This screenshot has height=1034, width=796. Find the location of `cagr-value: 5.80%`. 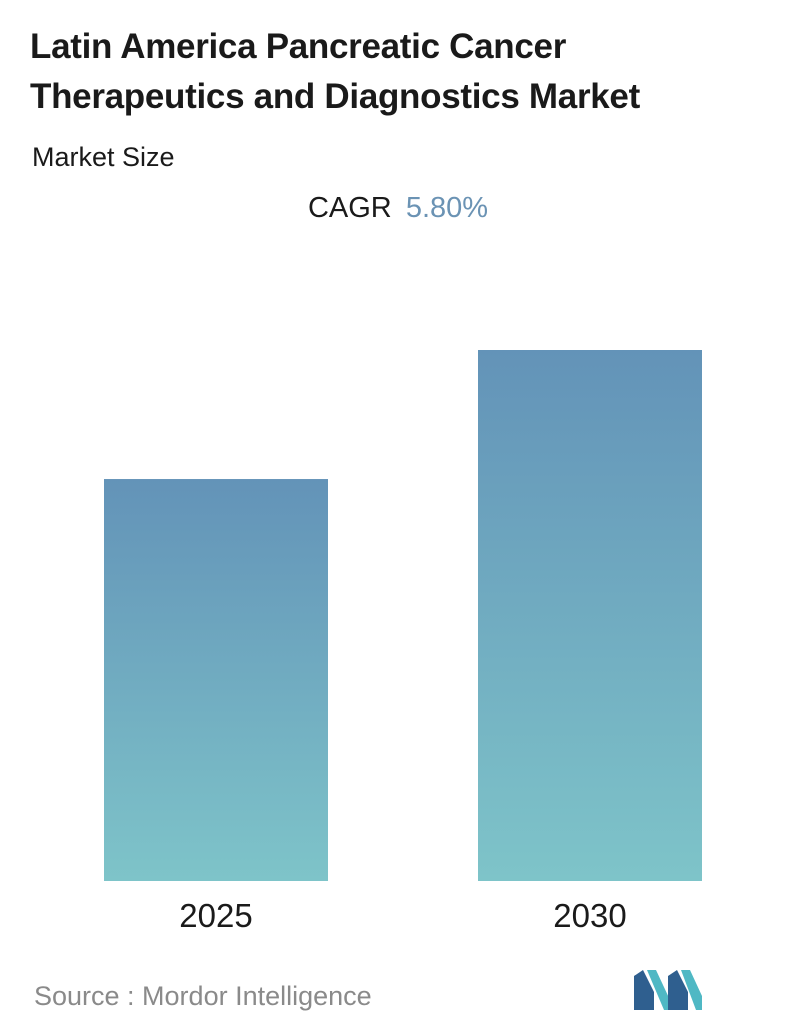

cagr-value: 5.80% is located at coordinates (447, 208).